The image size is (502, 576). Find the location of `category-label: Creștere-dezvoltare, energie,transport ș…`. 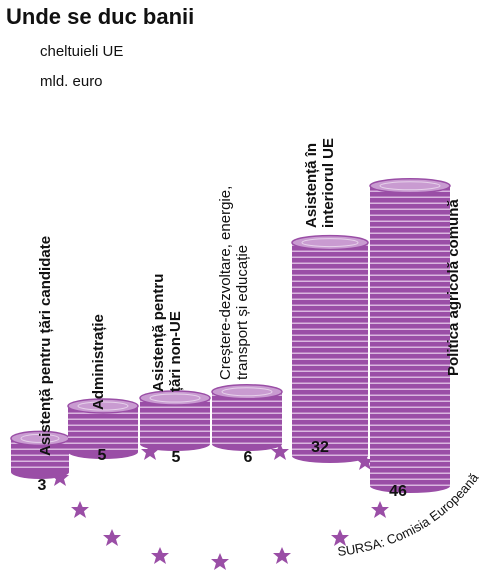

category-label: Creștere-dezvoltare, energie,transport ș… is located at coordinates (234, 283).